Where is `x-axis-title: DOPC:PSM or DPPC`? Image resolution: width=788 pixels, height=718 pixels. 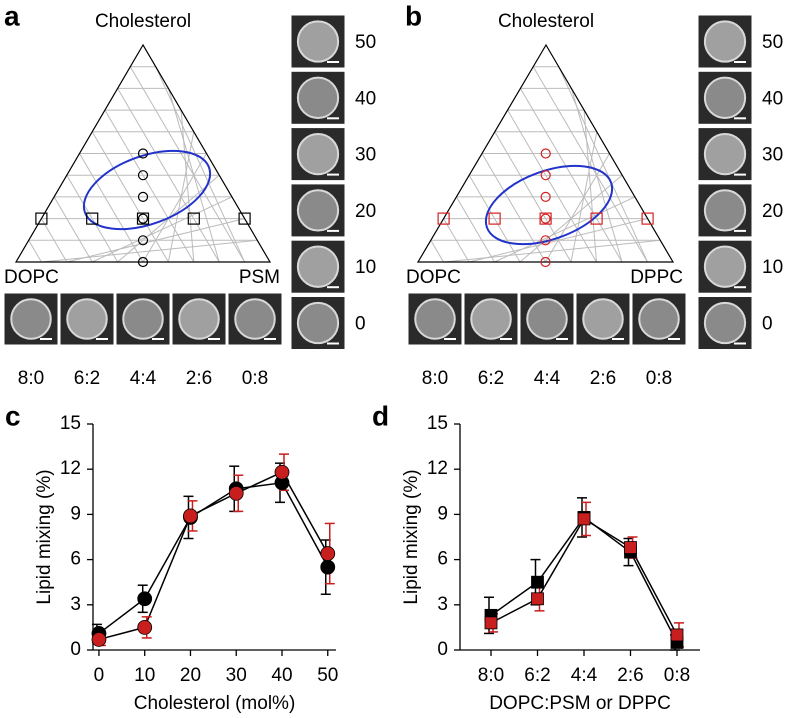 x-axis-title: DOPC:PSM or DPPC is located at coordinates (580, 703).